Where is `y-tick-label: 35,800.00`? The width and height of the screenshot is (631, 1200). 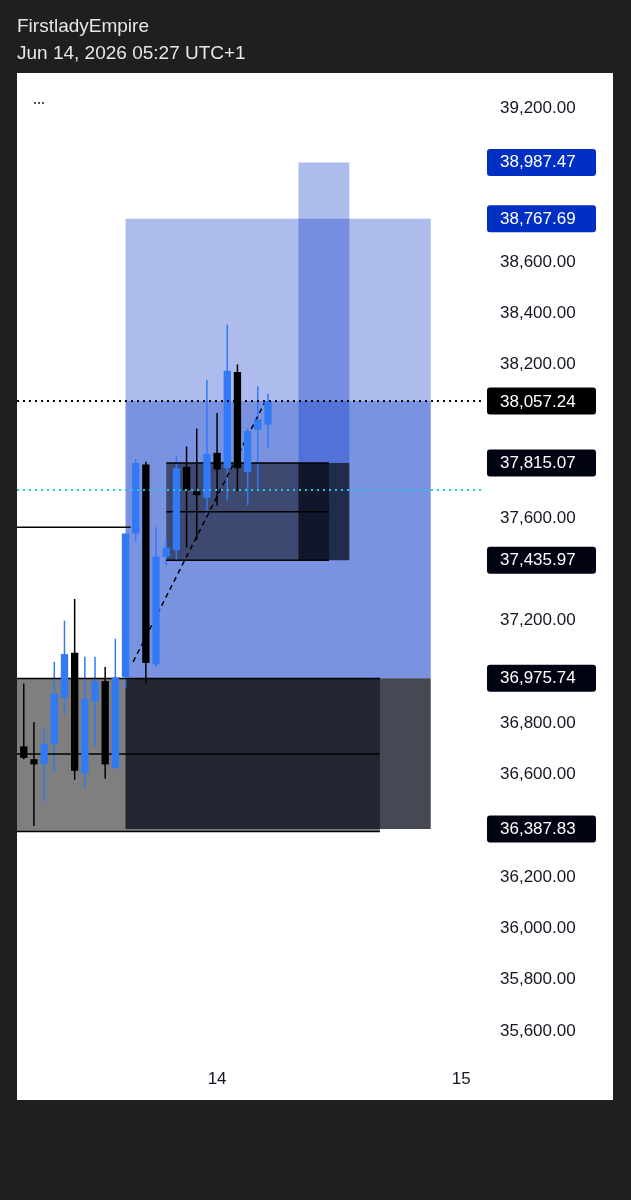
y-tick-label: 35,800.00 is located at coordinates (538, 979).